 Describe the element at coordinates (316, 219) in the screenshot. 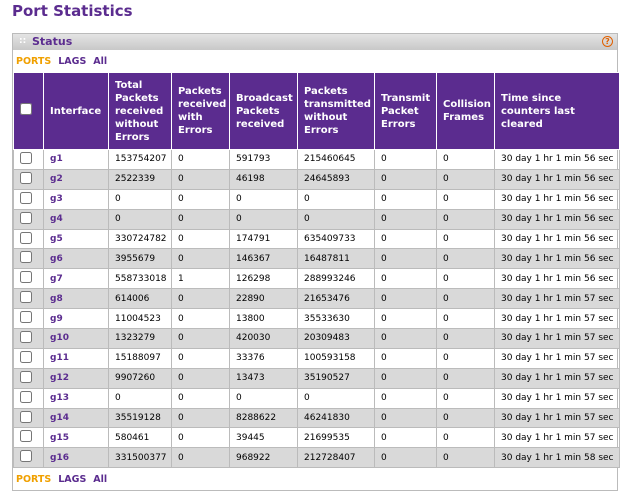

I see `table-row: g4 0 0 0 0 0 0 30 day 1 hr 1 min 56 sec` at that location.